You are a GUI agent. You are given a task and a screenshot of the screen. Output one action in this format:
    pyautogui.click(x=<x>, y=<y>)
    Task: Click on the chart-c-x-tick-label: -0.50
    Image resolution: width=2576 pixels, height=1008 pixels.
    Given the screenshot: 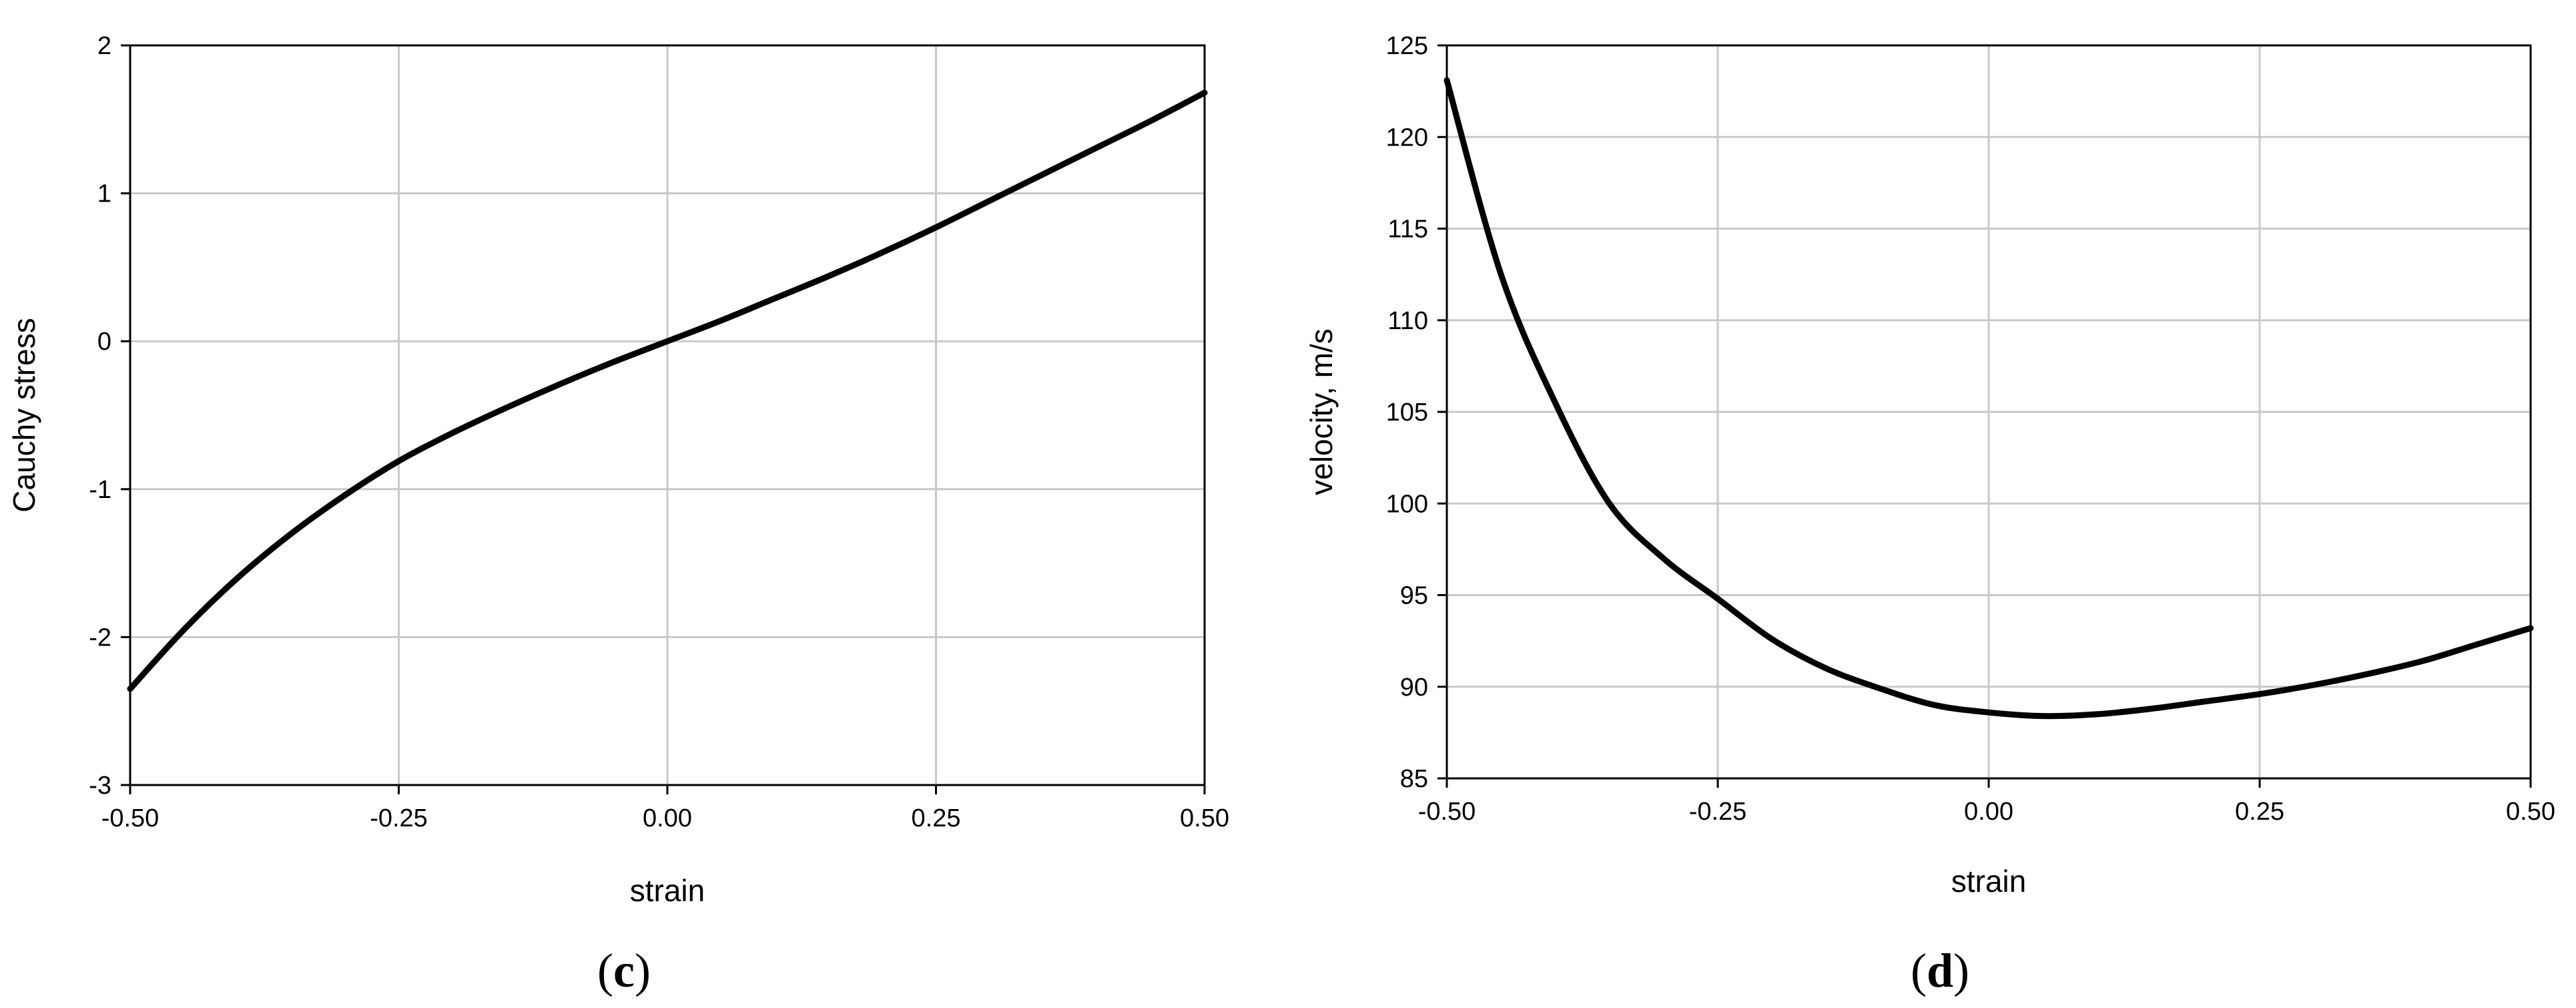 What is the action you would take?
    pyautogui.click(x=130, y=818)
    